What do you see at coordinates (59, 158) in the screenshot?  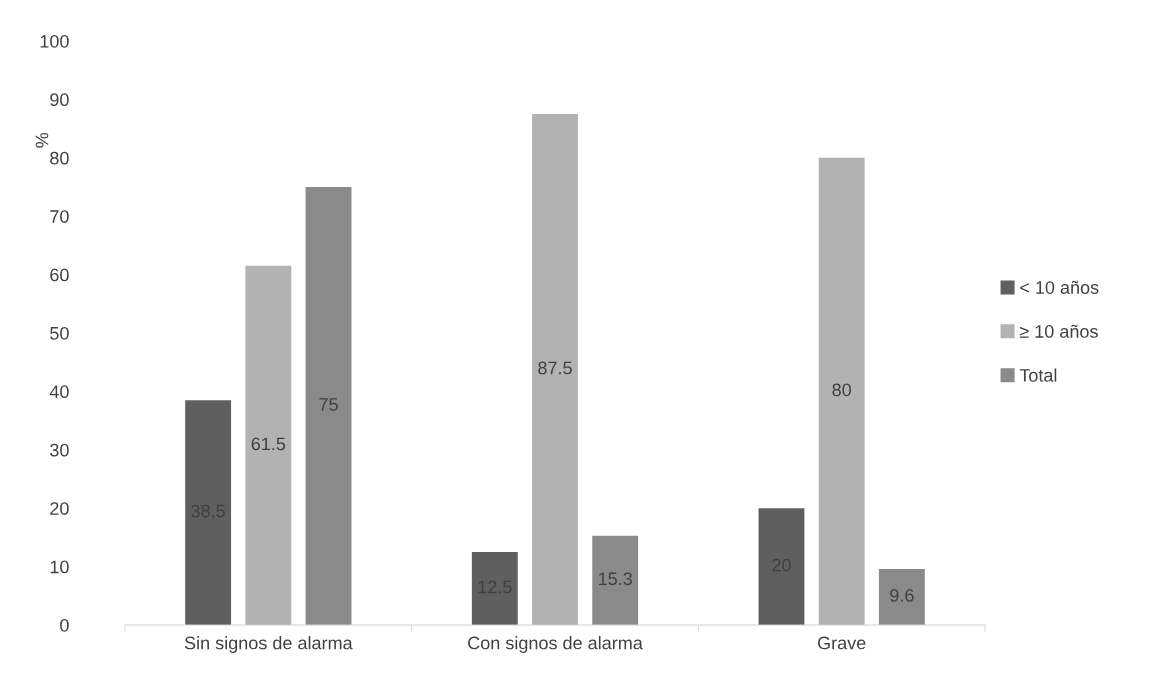 I see `y-tick-label: 80` at bounding box center [59, 158].